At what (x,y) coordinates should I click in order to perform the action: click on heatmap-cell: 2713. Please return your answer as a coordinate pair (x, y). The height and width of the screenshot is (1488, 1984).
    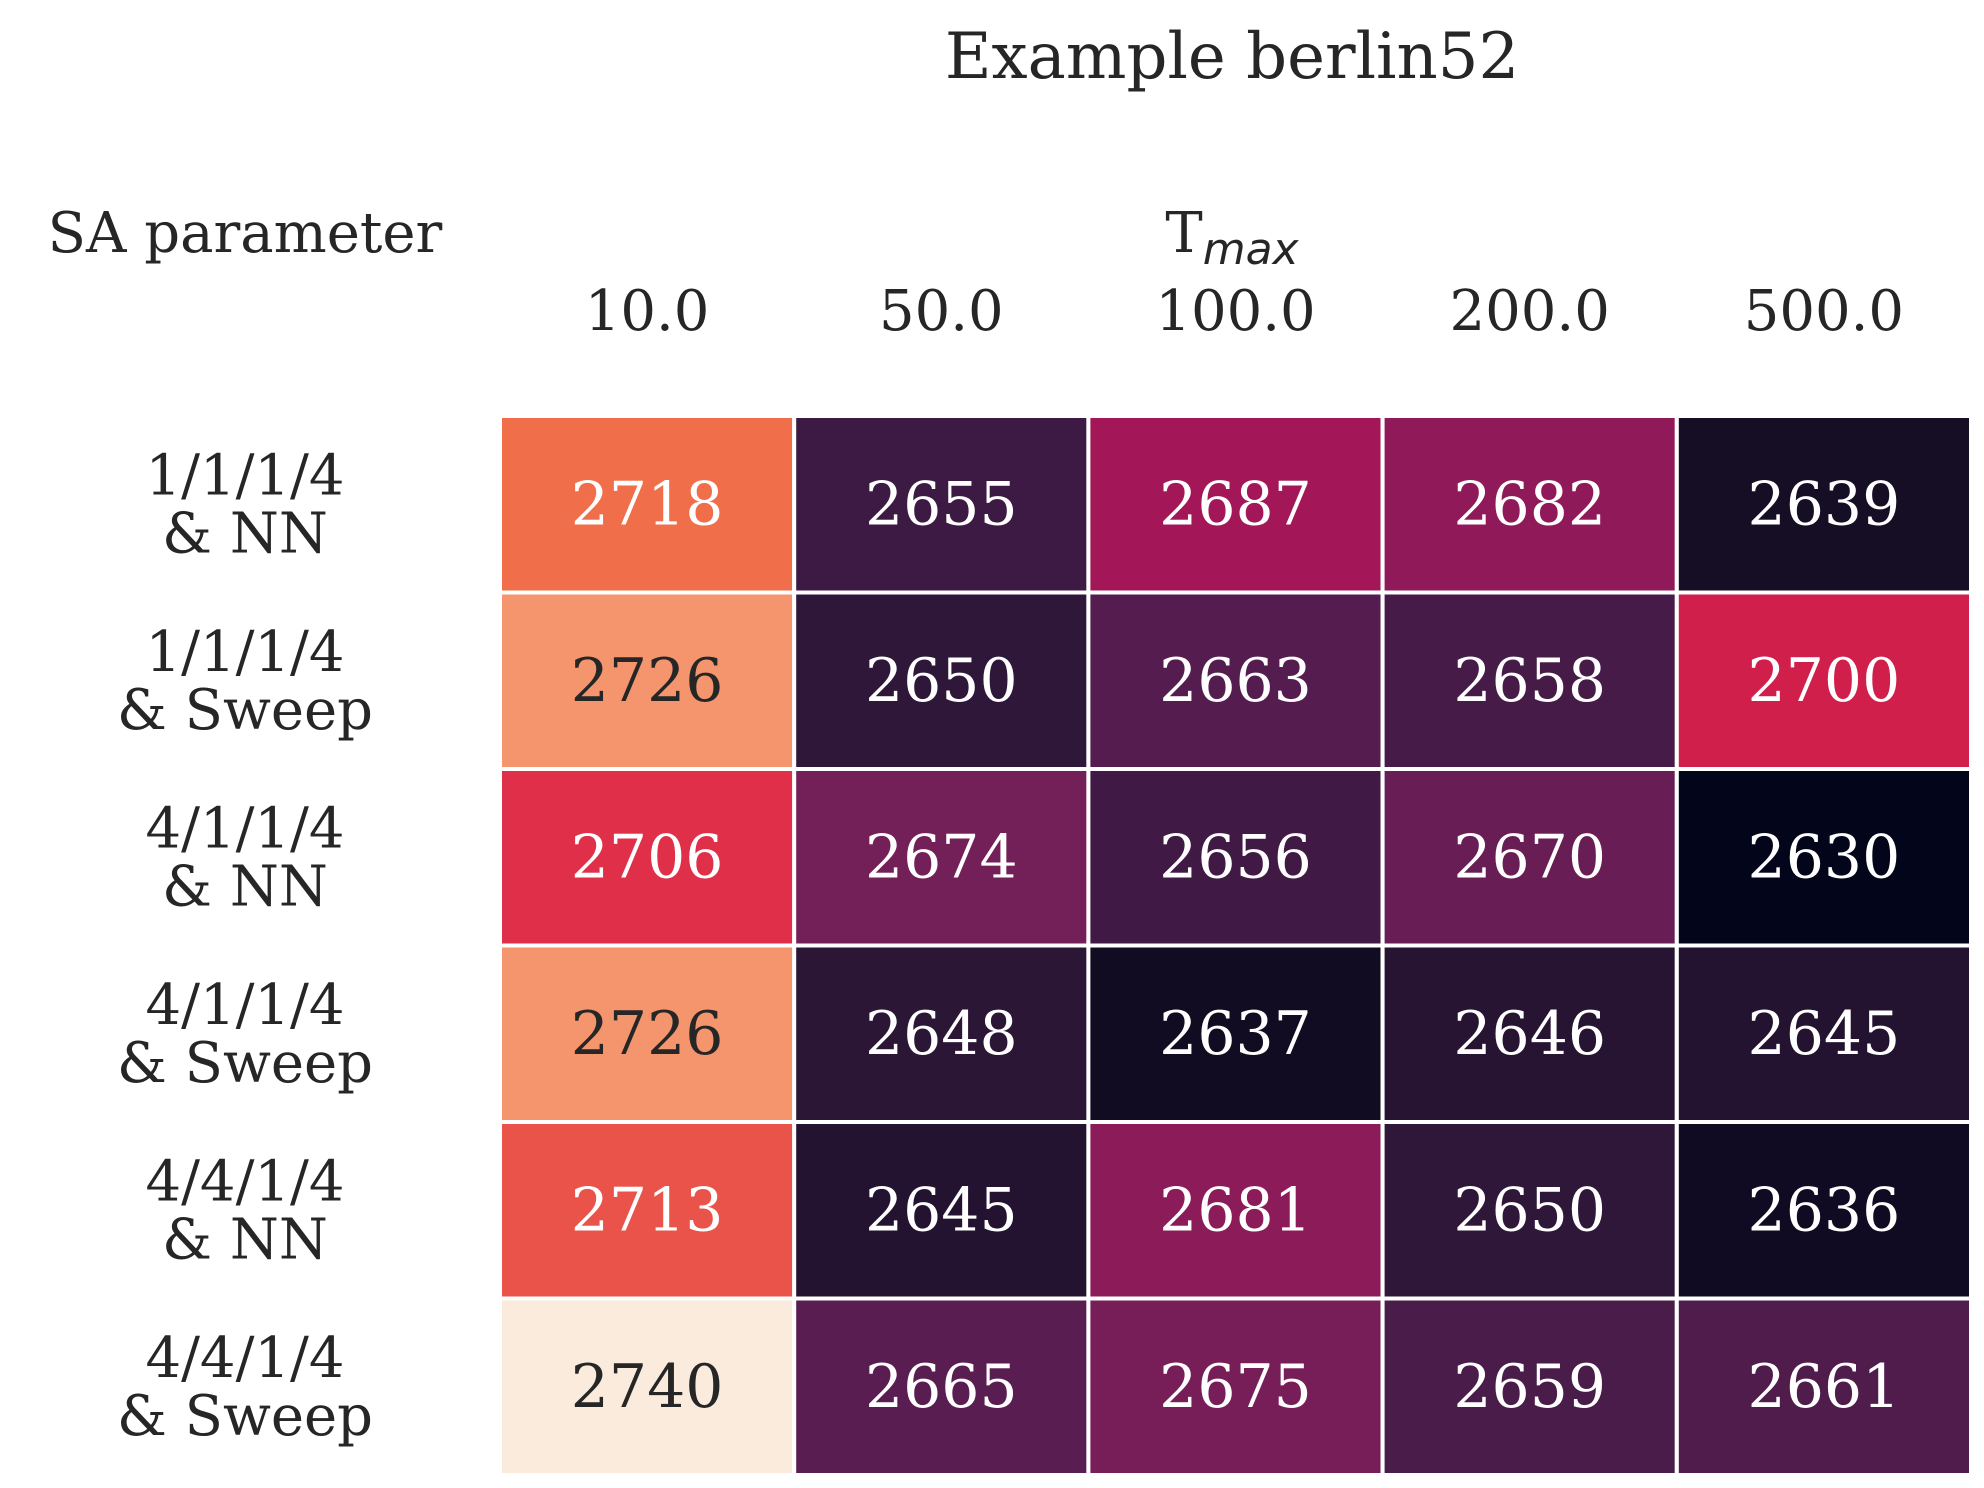
    Looking at the image, I should click on (647, 1210).